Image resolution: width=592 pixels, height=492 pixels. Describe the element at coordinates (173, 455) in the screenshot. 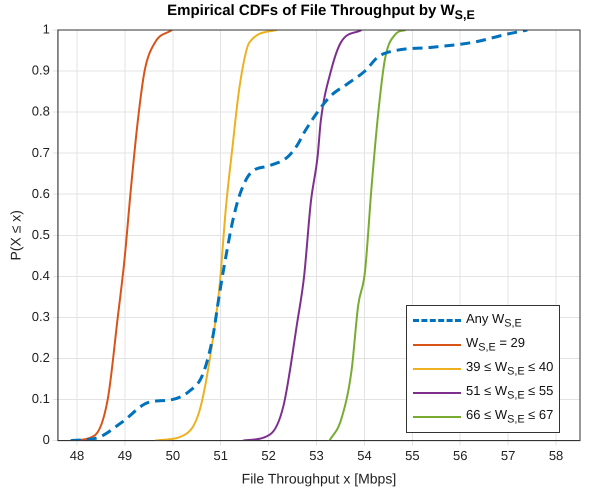

I see `x-tick-label: 50` at that location.